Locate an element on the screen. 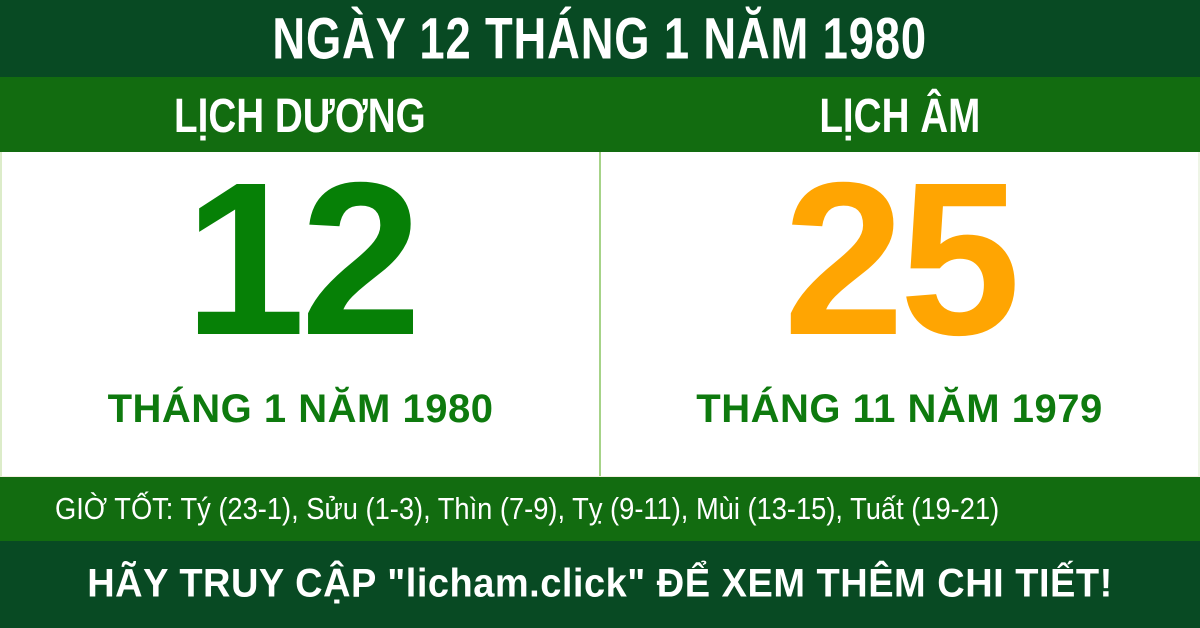 The height and width of the screenshot is (628, 1200). calendar-type-bar: LỊCH DƯƠNG LỊCH ÂM is located at coordinates (600, 114).